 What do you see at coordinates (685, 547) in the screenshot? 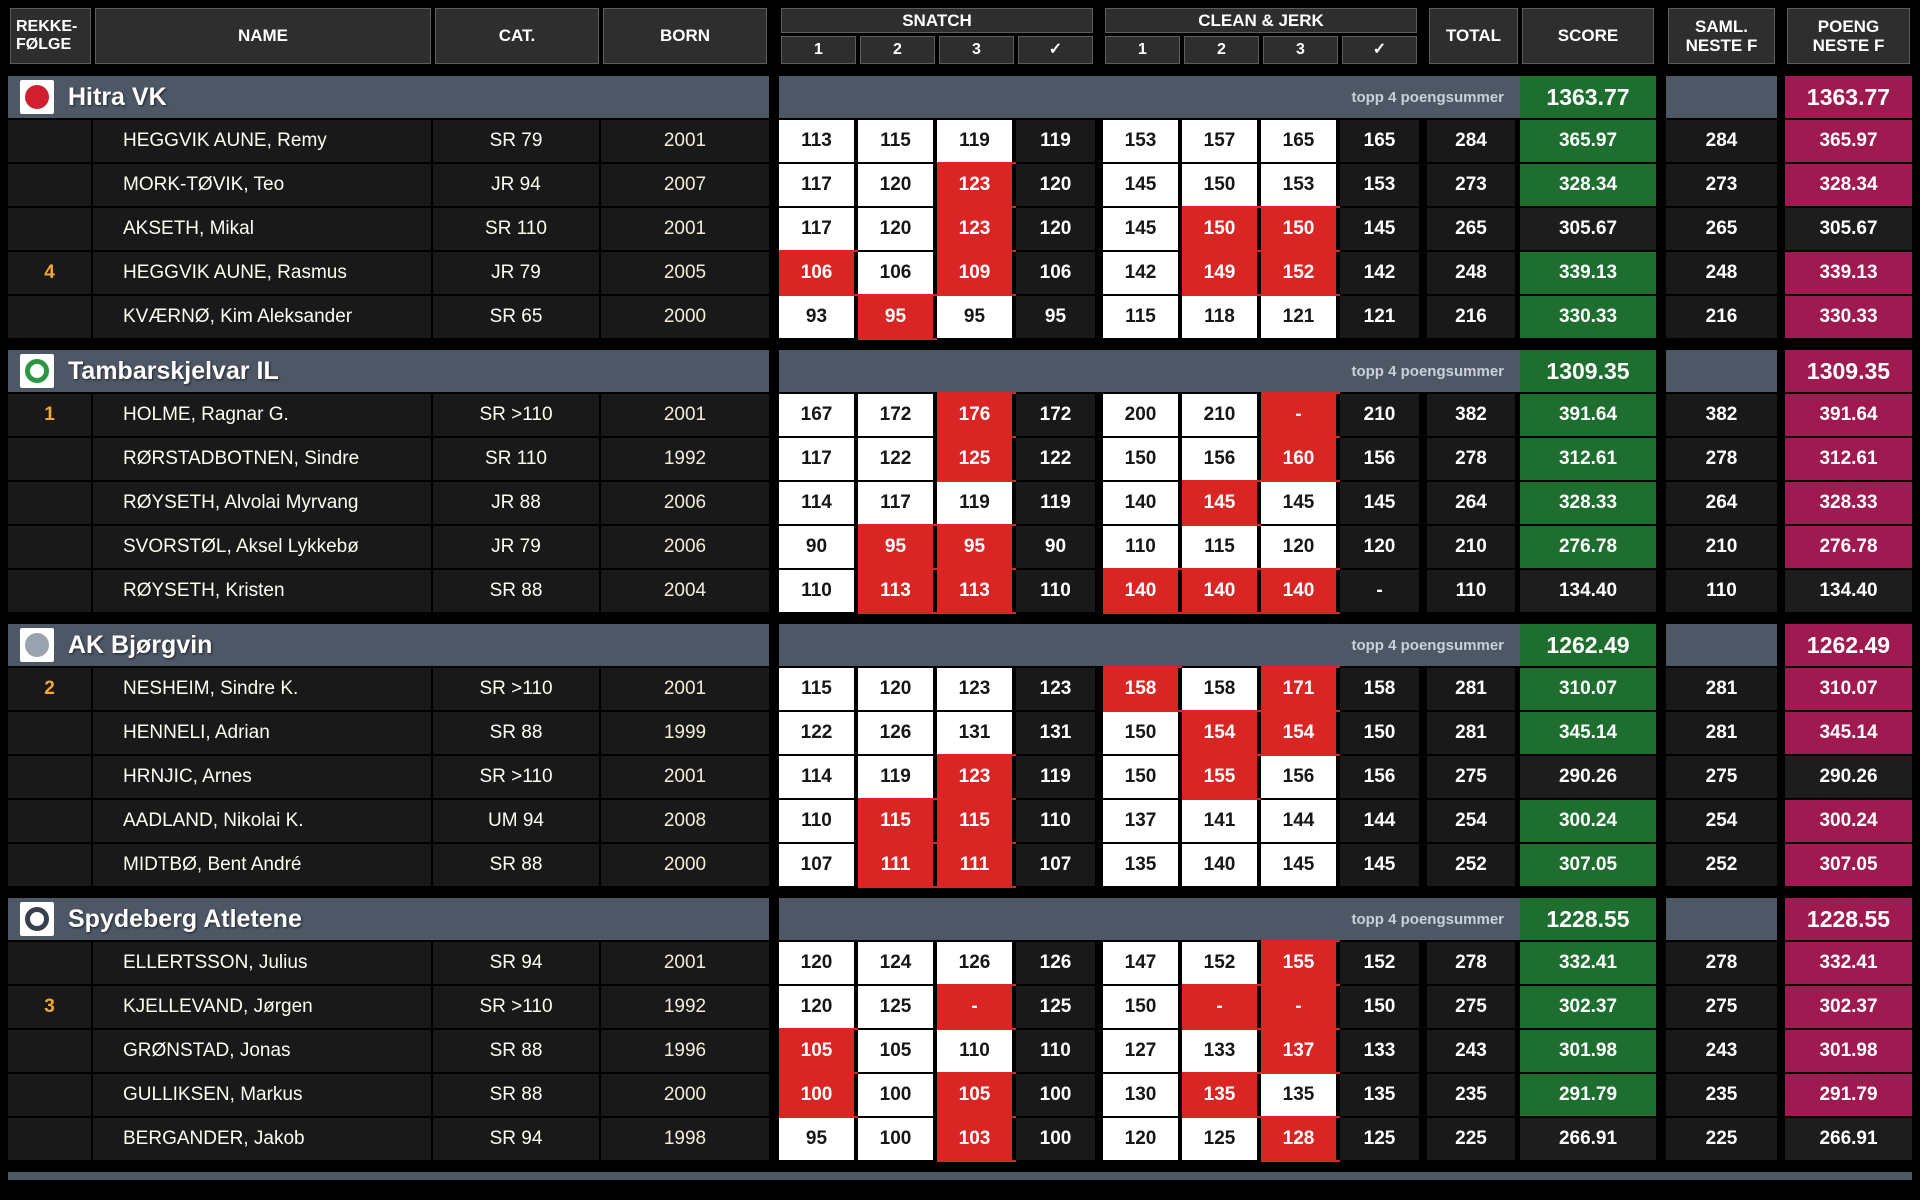
I see `born-cell: 2006` at bounding box center [685, 547].